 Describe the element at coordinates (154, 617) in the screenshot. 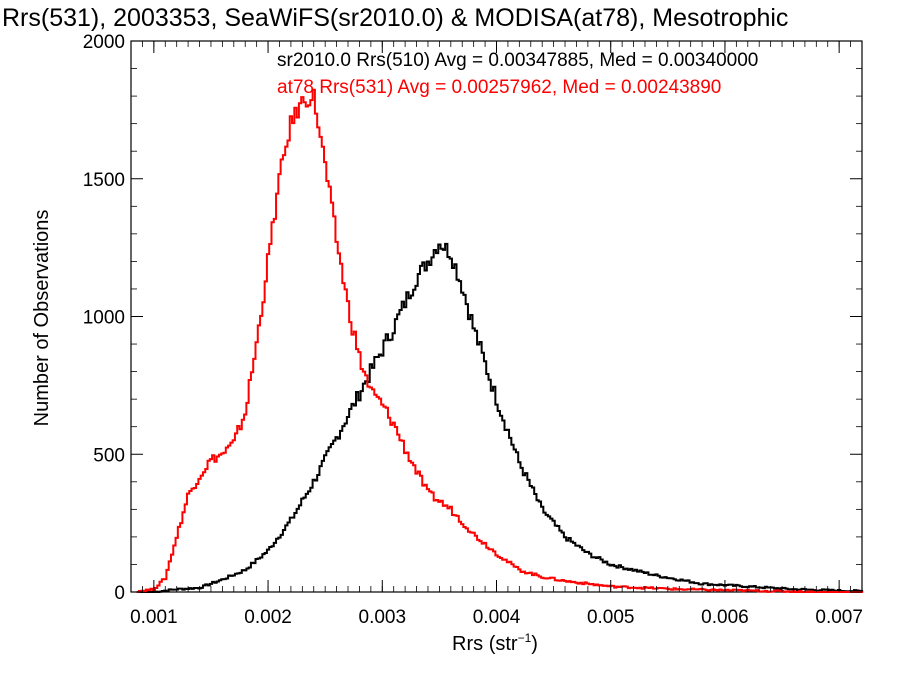

I see `x-tick-label: 0.001` at that location.